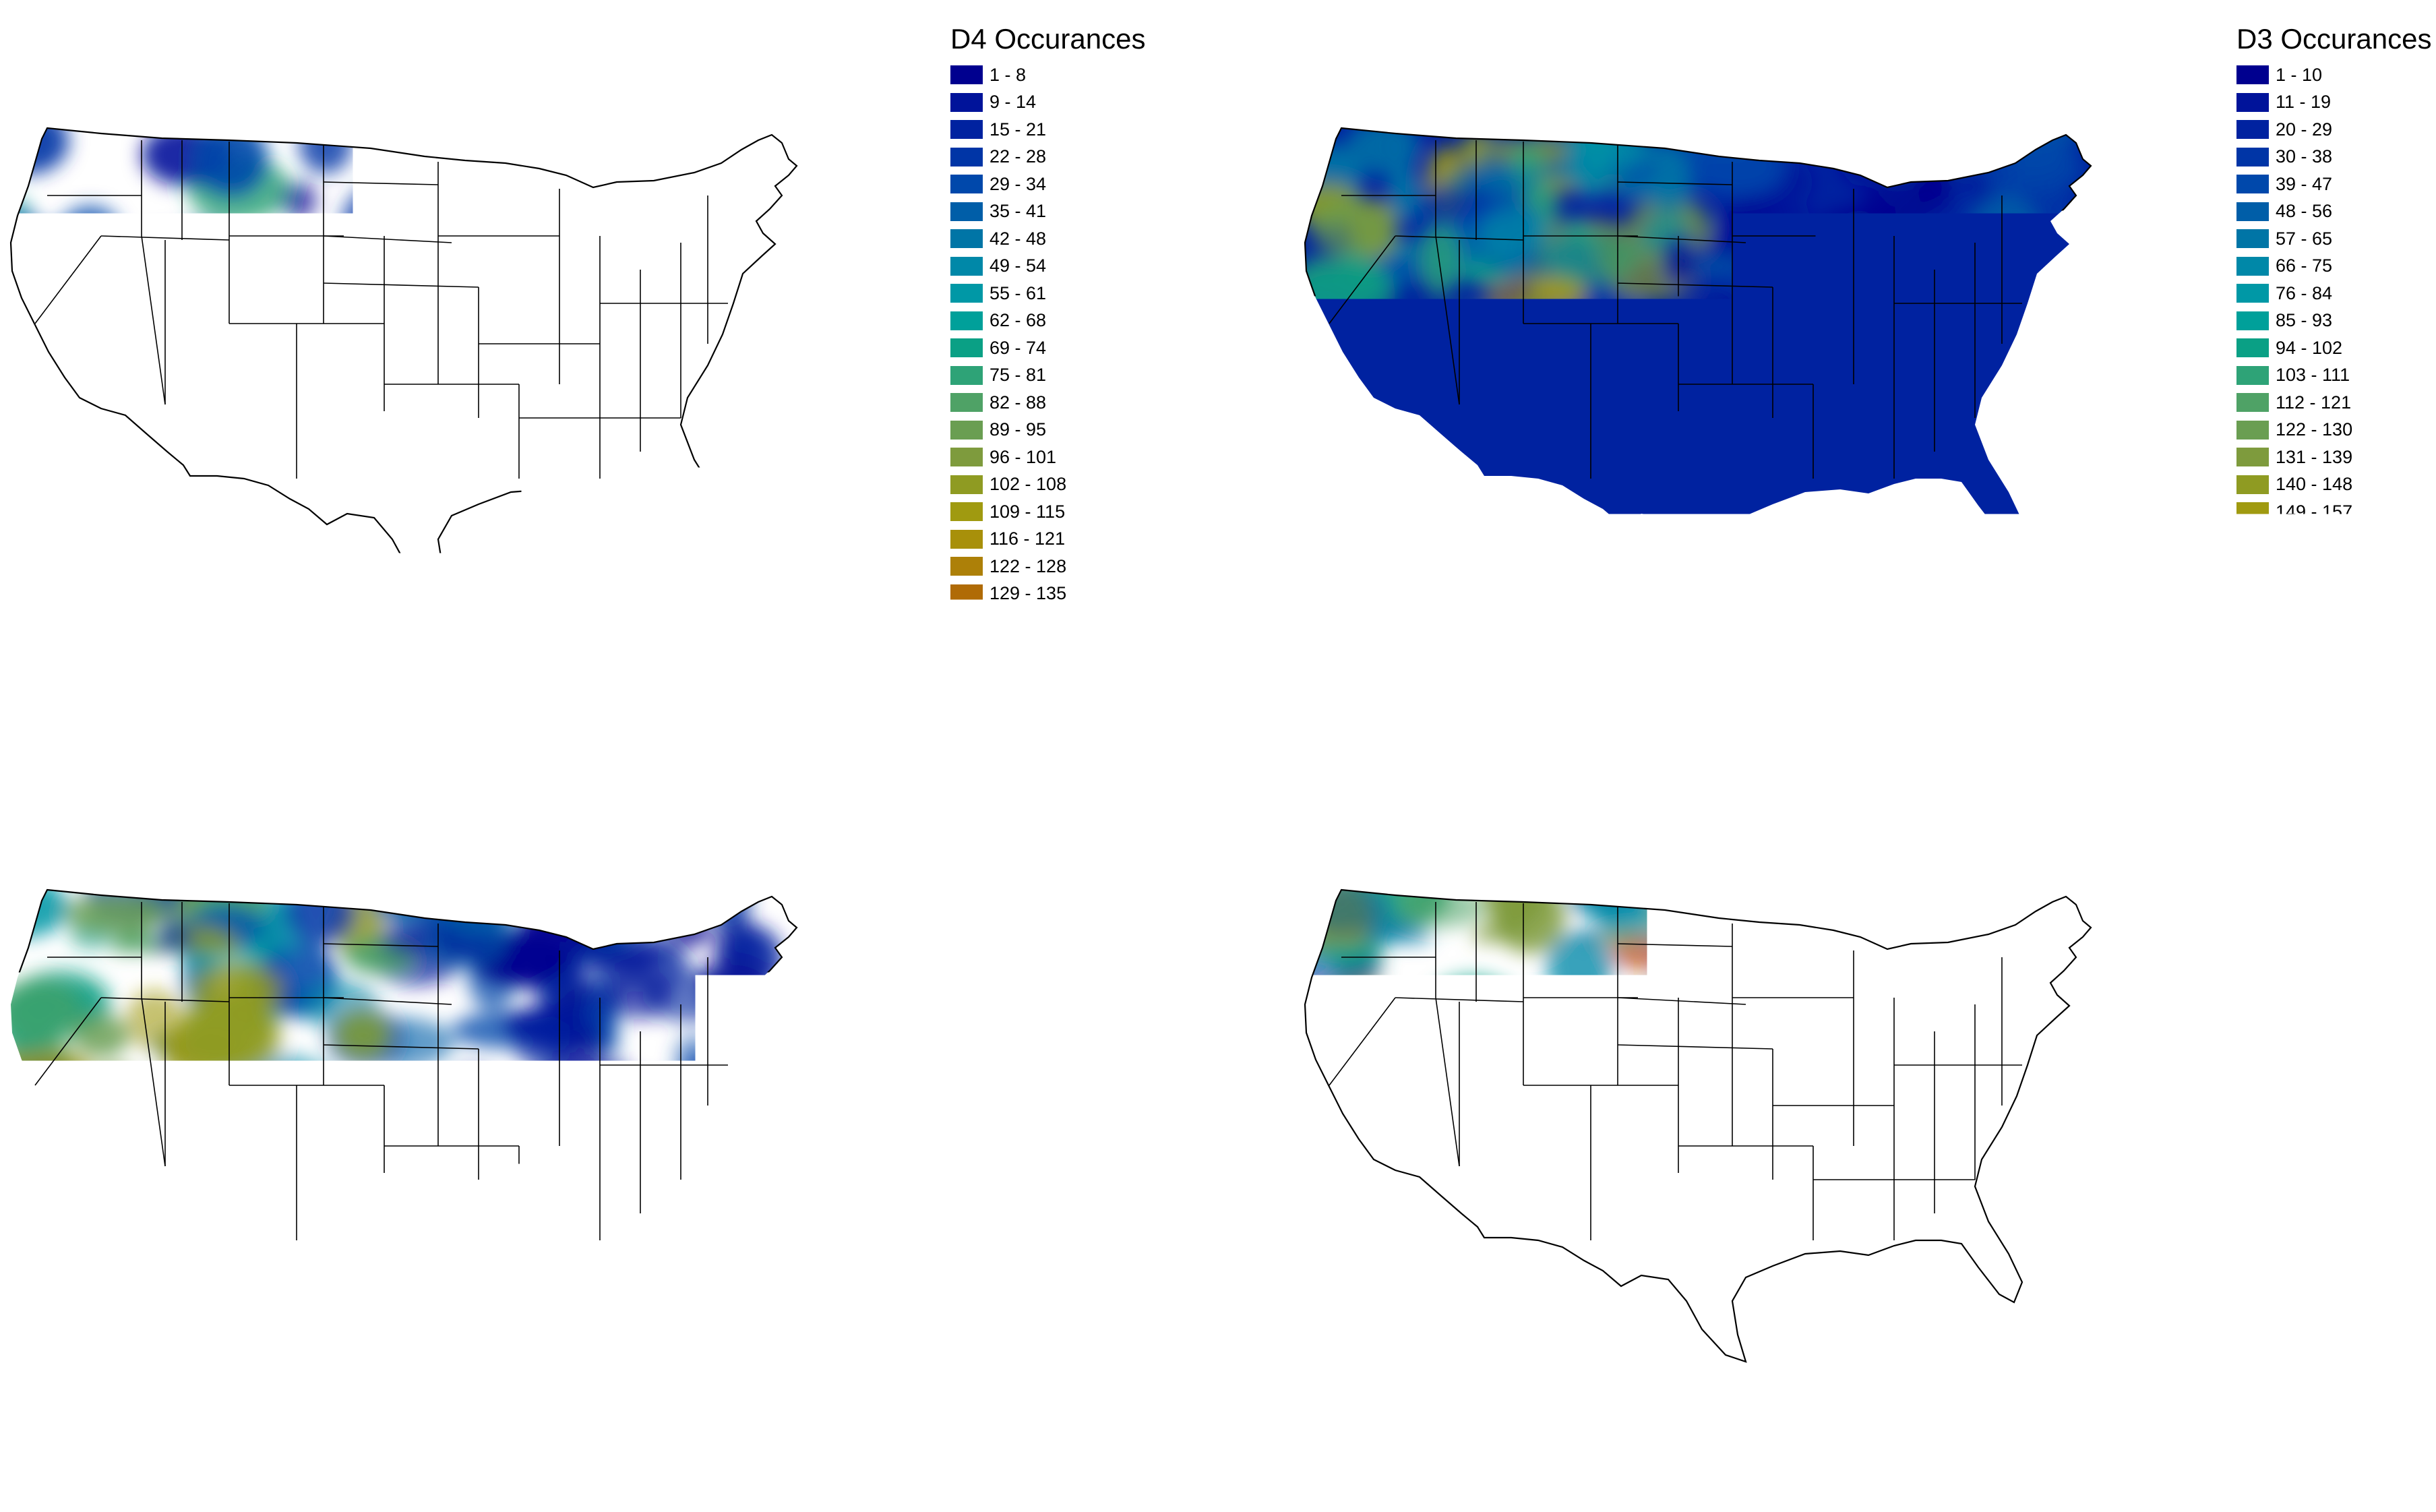 Image resolution: width=2436 pixels, height=1512 pixels. What do you see at coordinates (2333, 321) in the screenshot?
I see `legend-item: 85 - 93` at bounding box center [2333, 321].